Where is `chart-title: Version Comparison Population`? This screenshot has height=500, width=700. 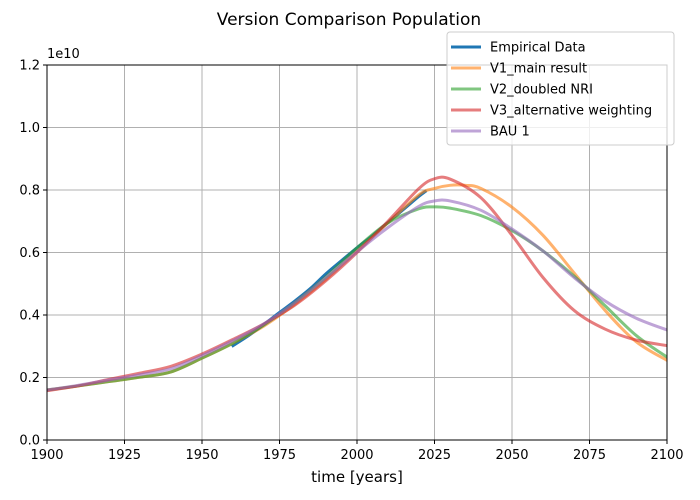
chart-title: Version Comparison Population is located at coordinates (349, 20).